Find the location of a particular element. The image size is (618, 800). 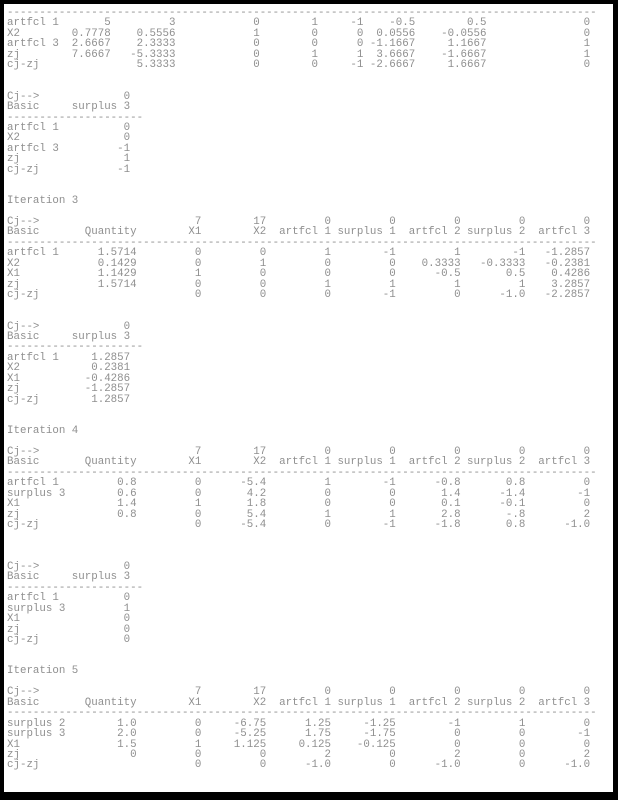

table-row: X1 1.1429 1 0 0 0 -0.5 0.5 0.4286 is located at coordinates (299, 274).